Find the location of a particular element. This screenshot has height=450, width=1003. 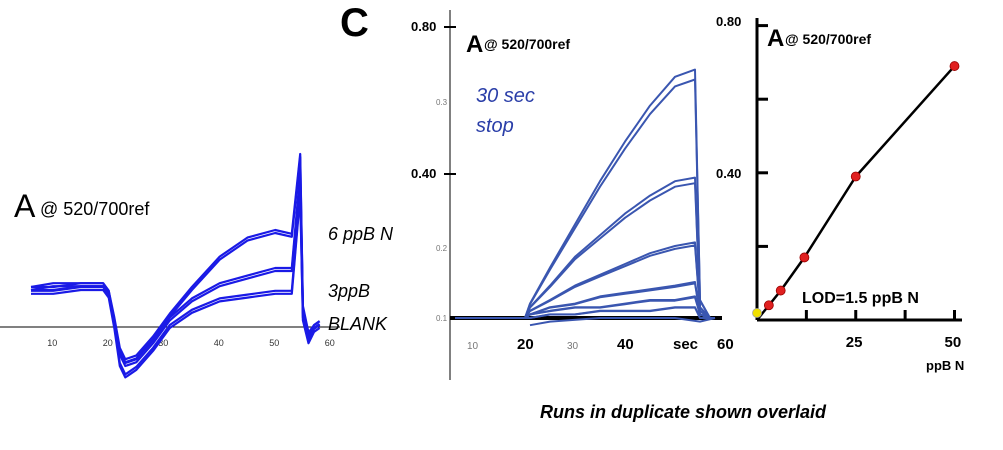

right-x-tick-label: 25 is located at coordinates (854, 342).